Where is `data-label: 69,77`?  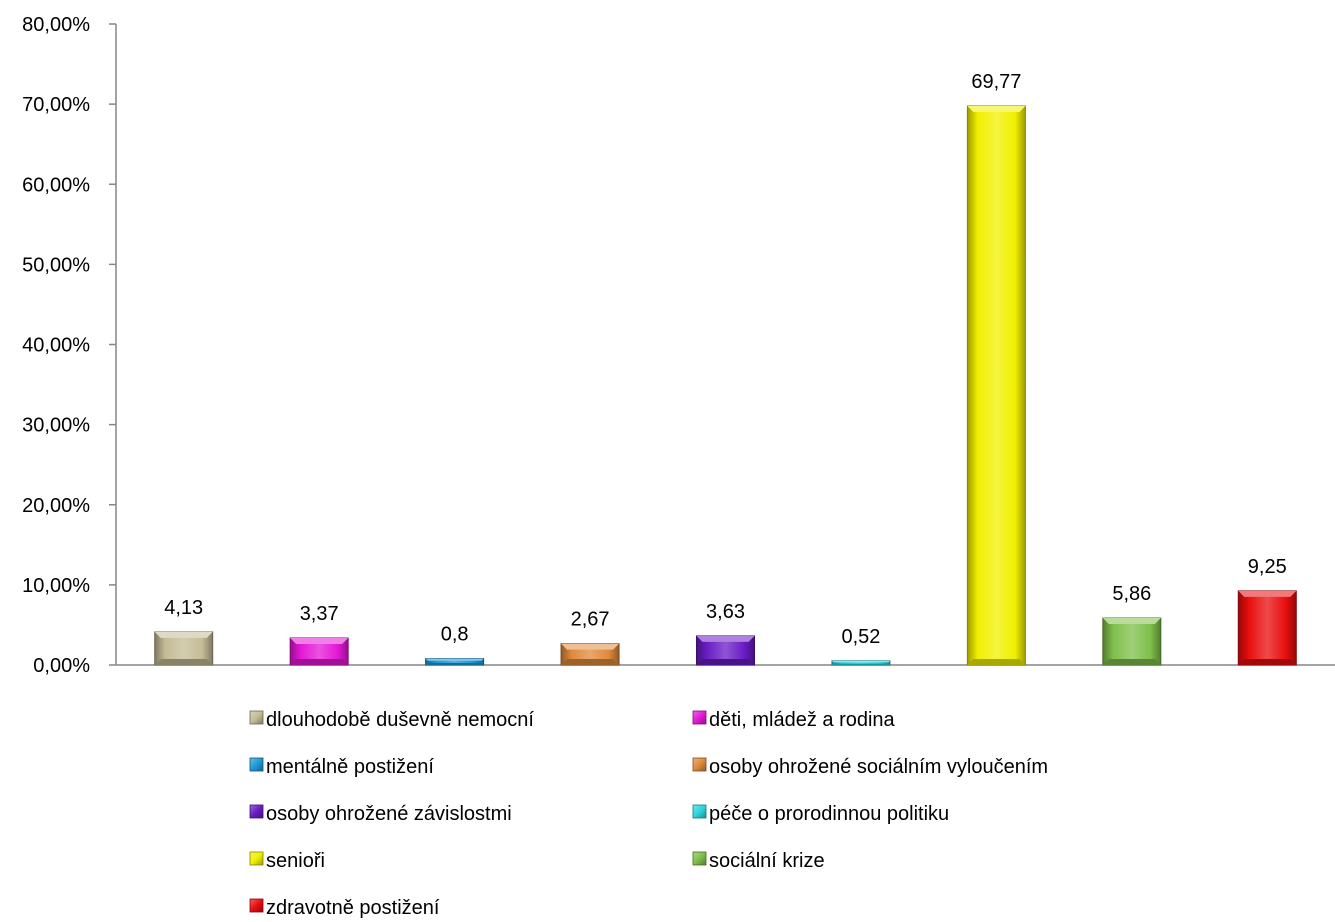
data-label: 69,77 is located at coordinates (996, 82).